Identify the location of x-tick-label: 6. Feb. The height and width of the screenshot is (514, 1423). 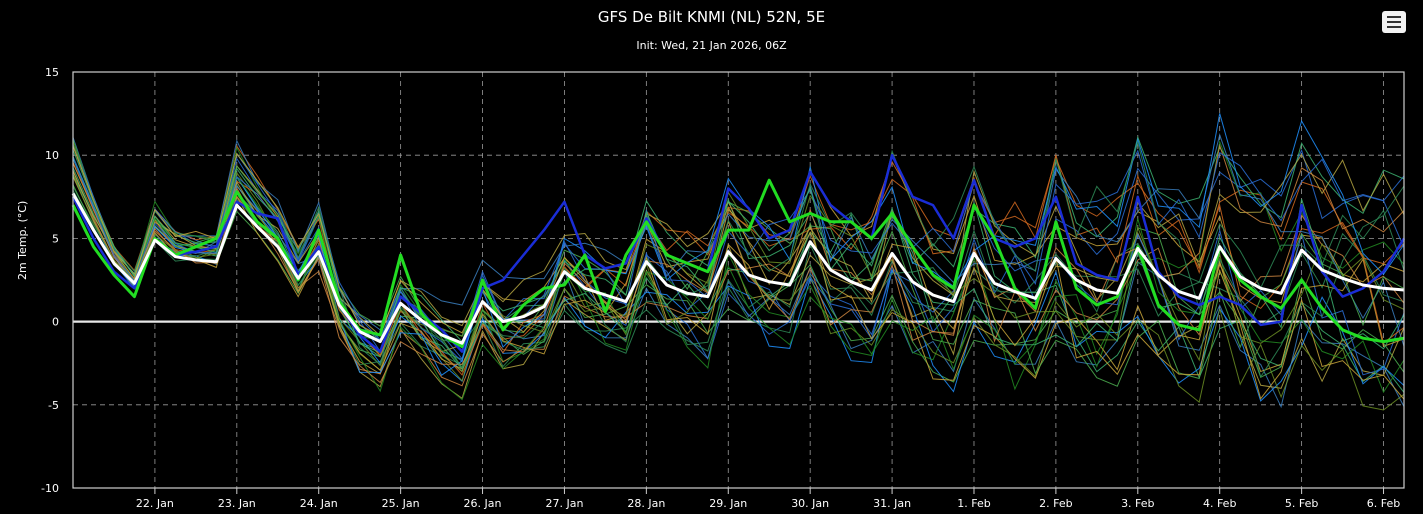
(1383, 503).